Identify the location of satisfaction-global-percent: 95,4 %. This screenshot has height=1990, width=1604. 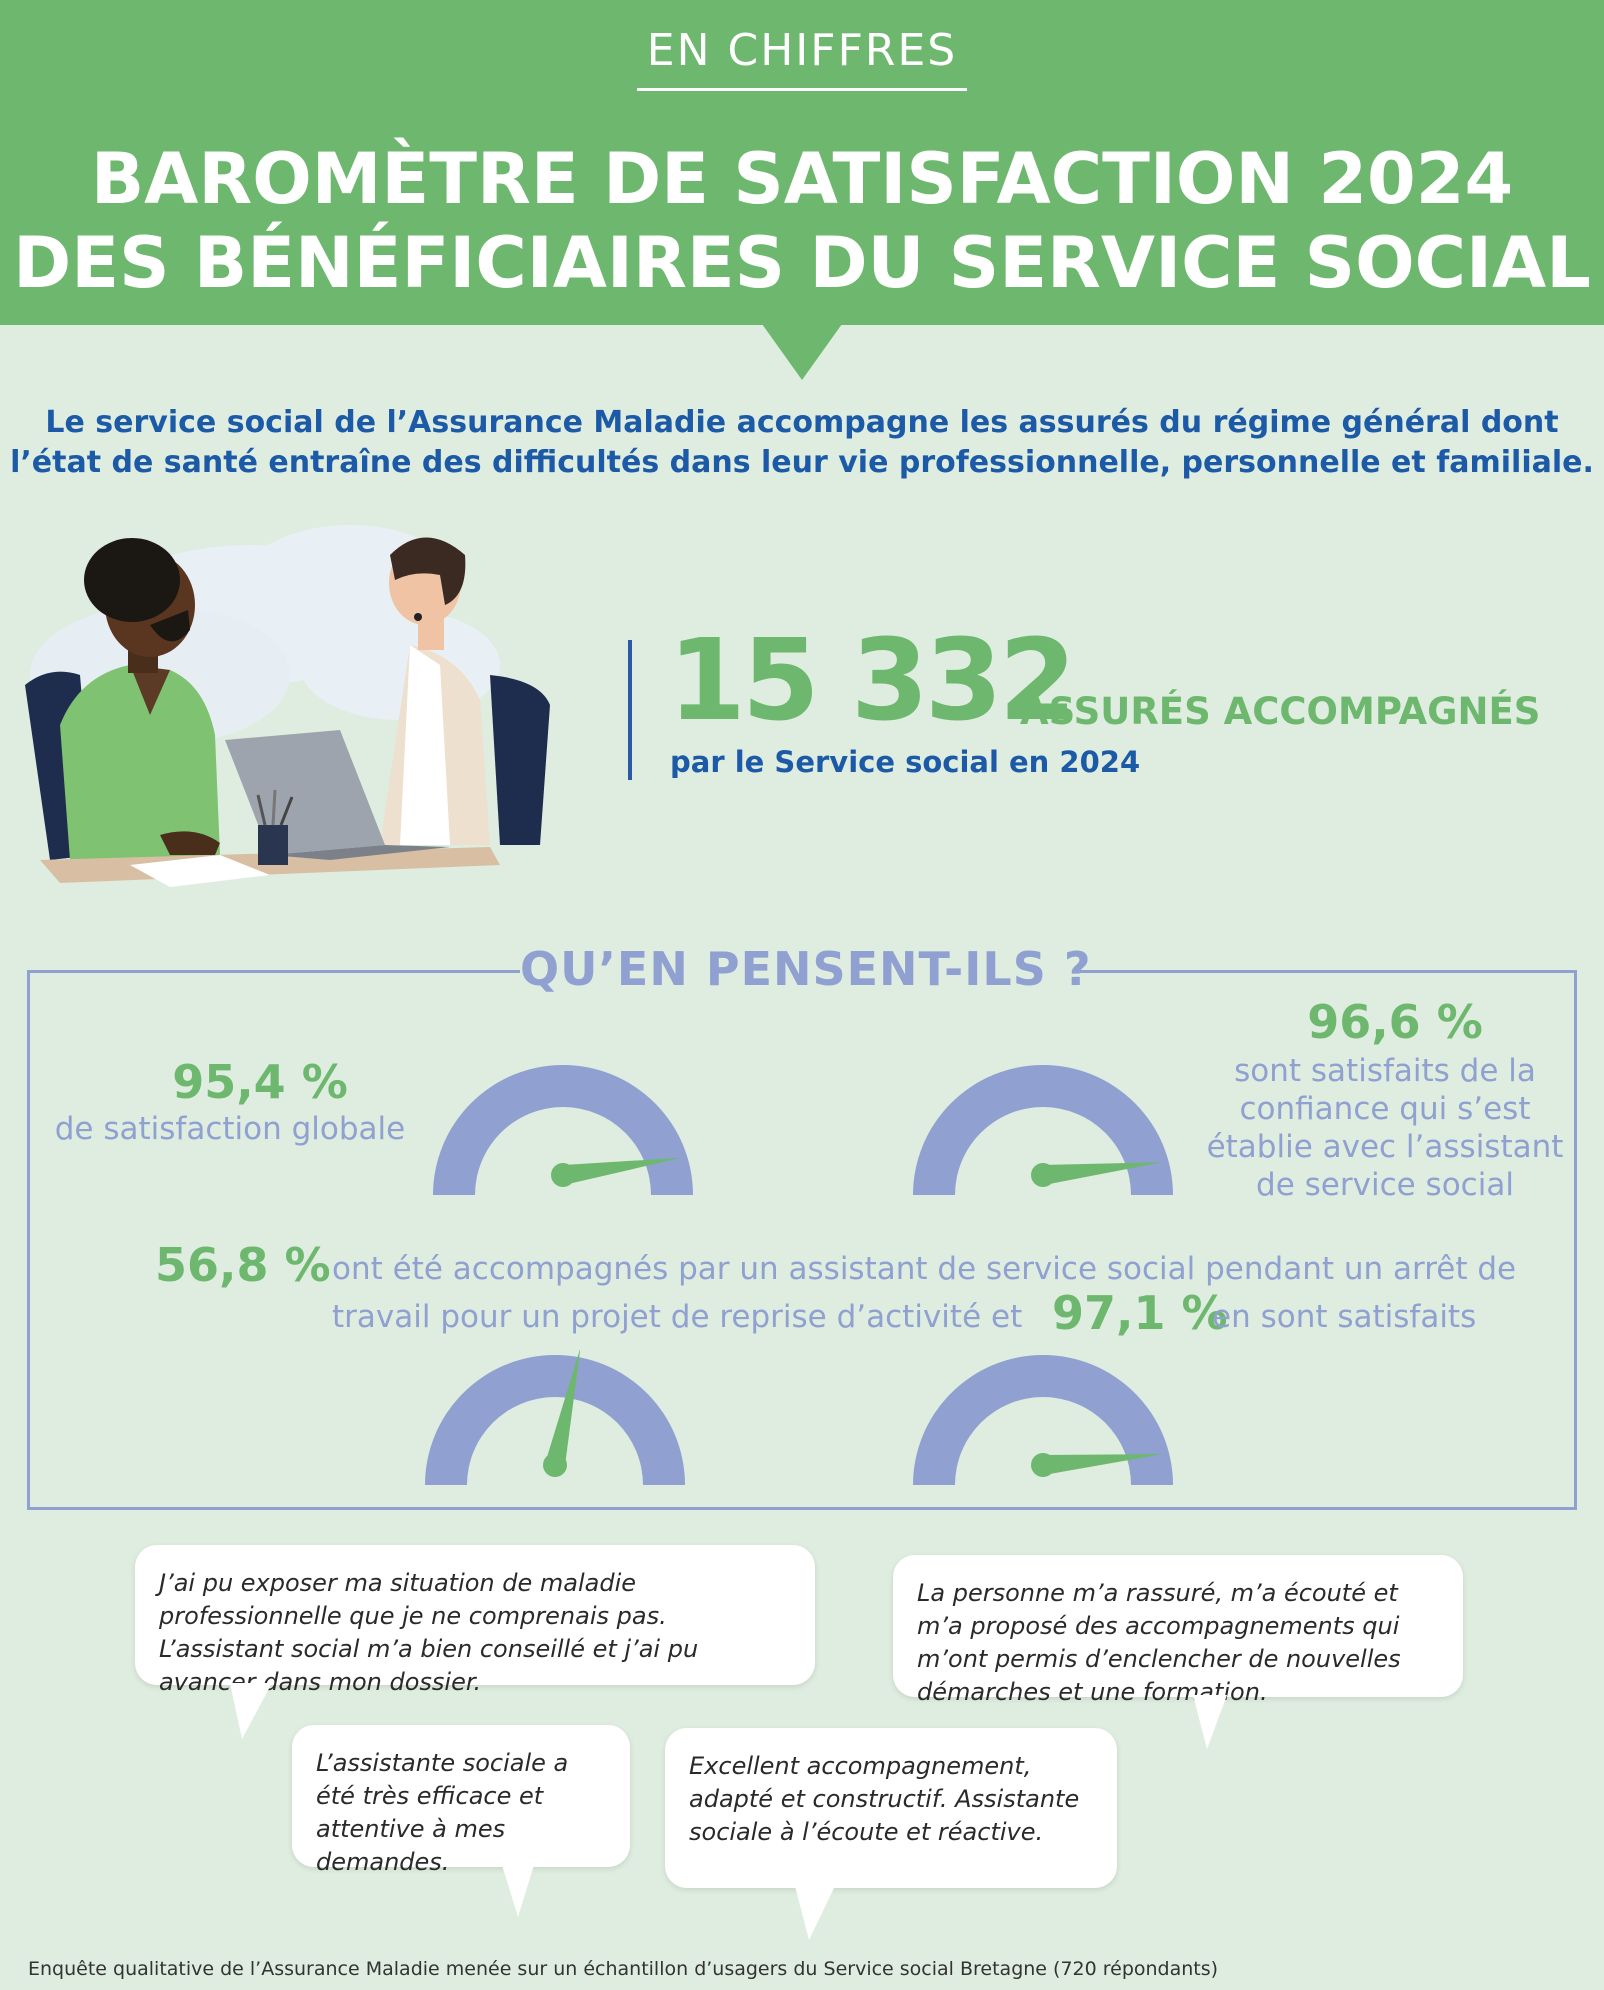
(260, 1082).